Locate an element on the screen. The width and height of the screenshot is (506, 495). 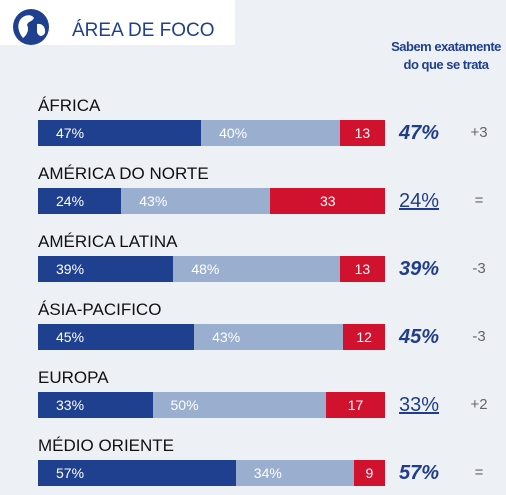
category-label: ÁSIA-PACIFICO is located at coordinates (100, 309).